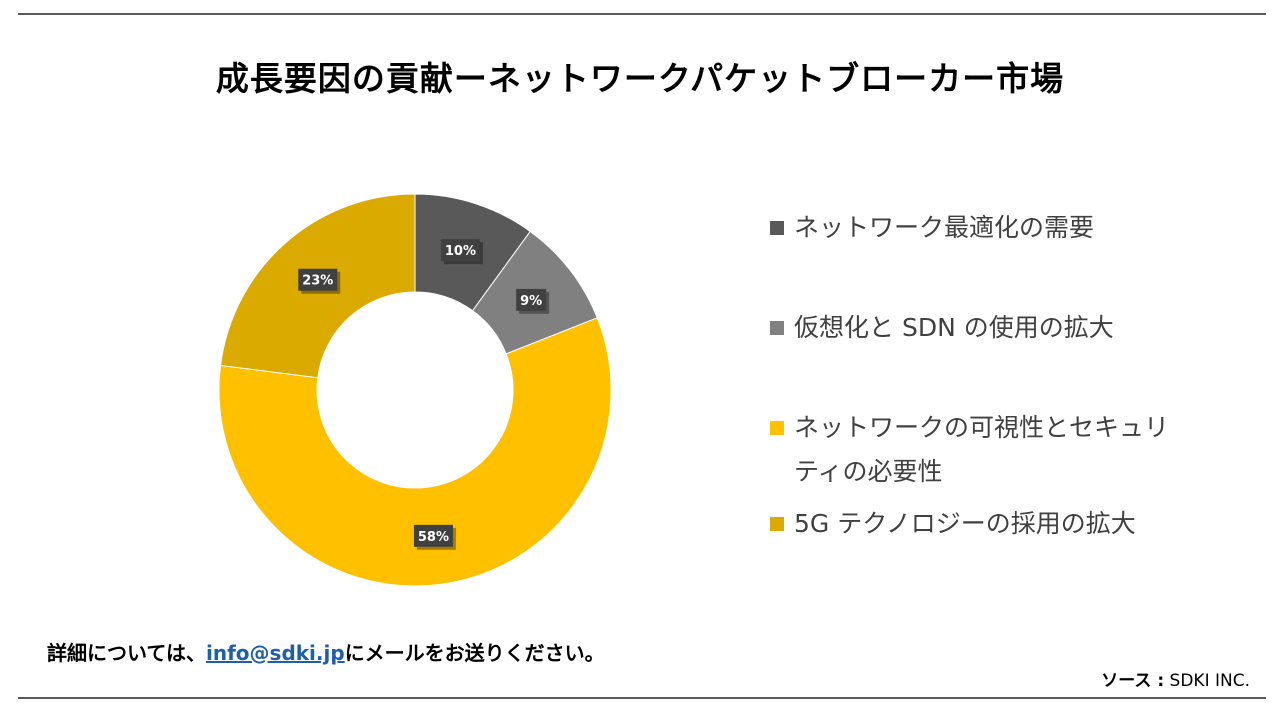  I want to click on data-label-5g-adoption: 23%, so click(319, 281).